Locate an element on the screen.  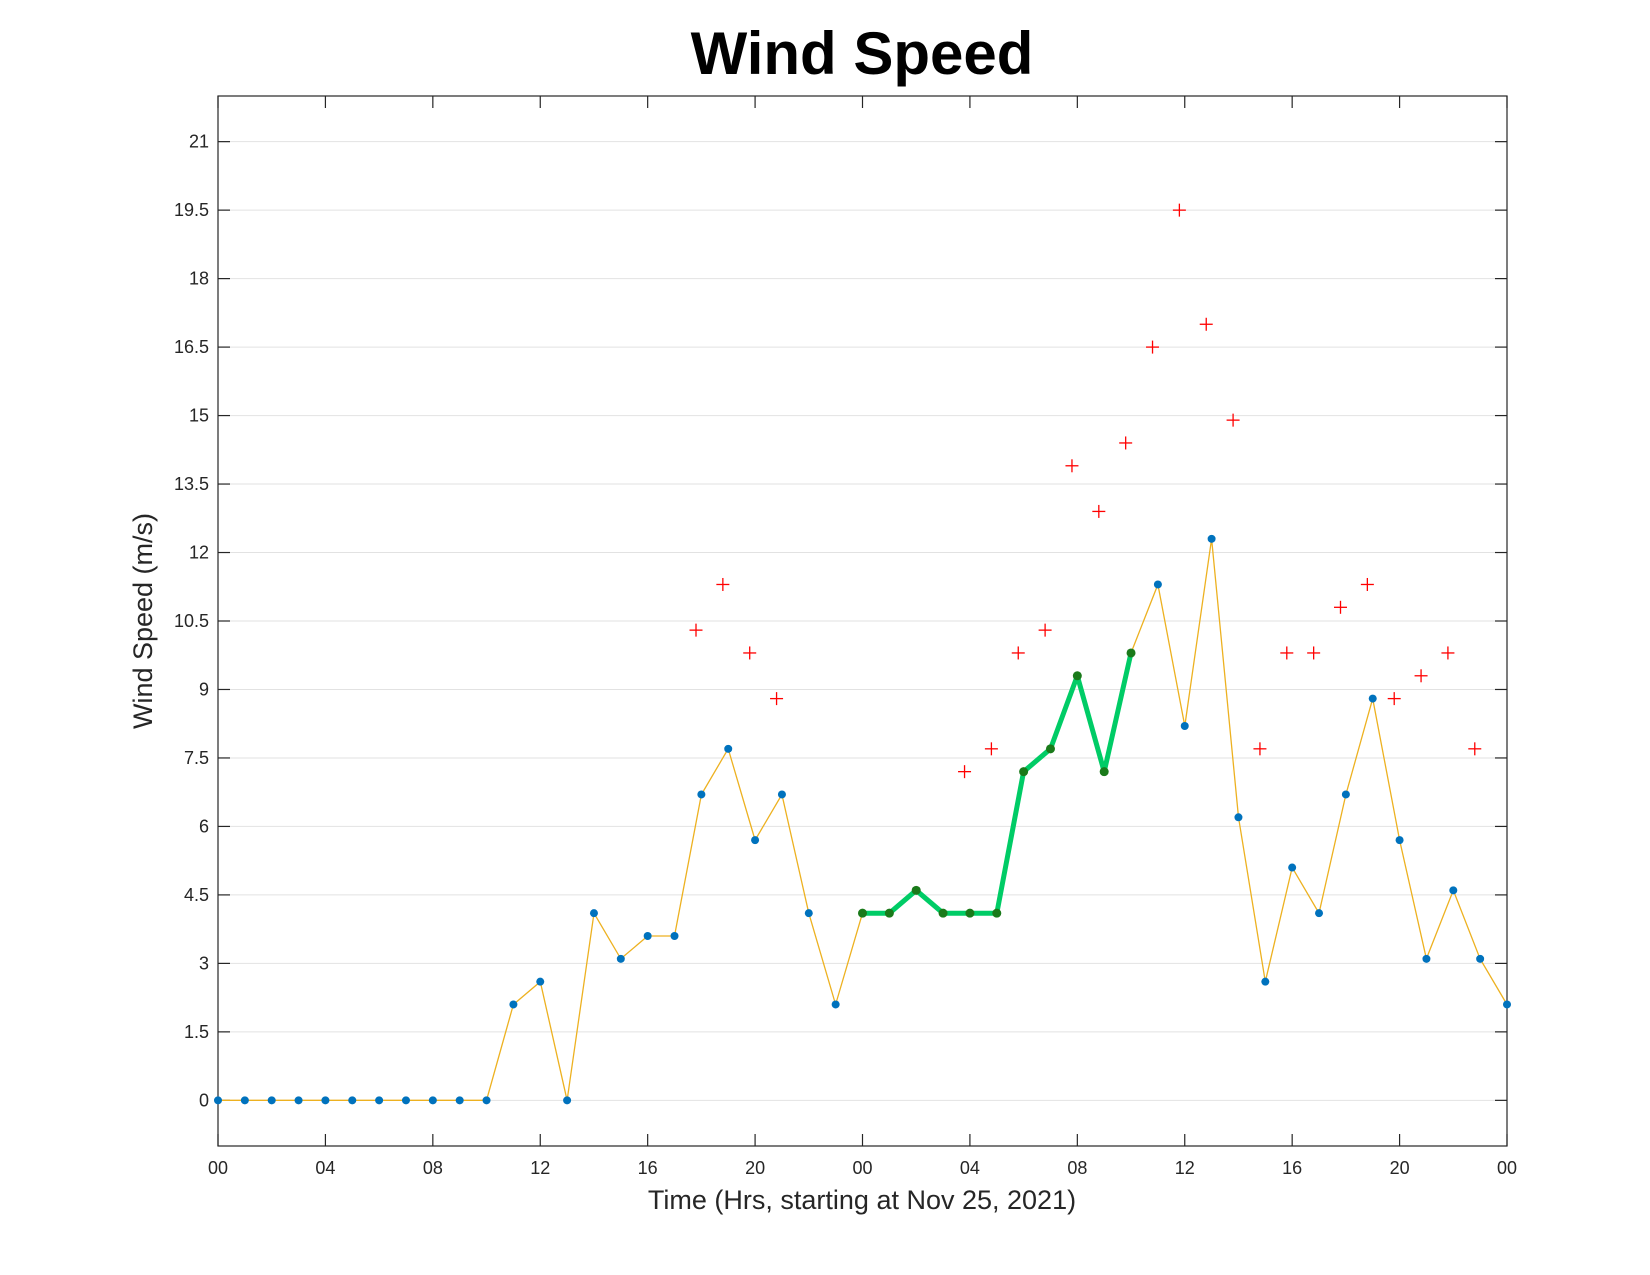
y-tick-label: 12 is located at coordinates (199, 553).